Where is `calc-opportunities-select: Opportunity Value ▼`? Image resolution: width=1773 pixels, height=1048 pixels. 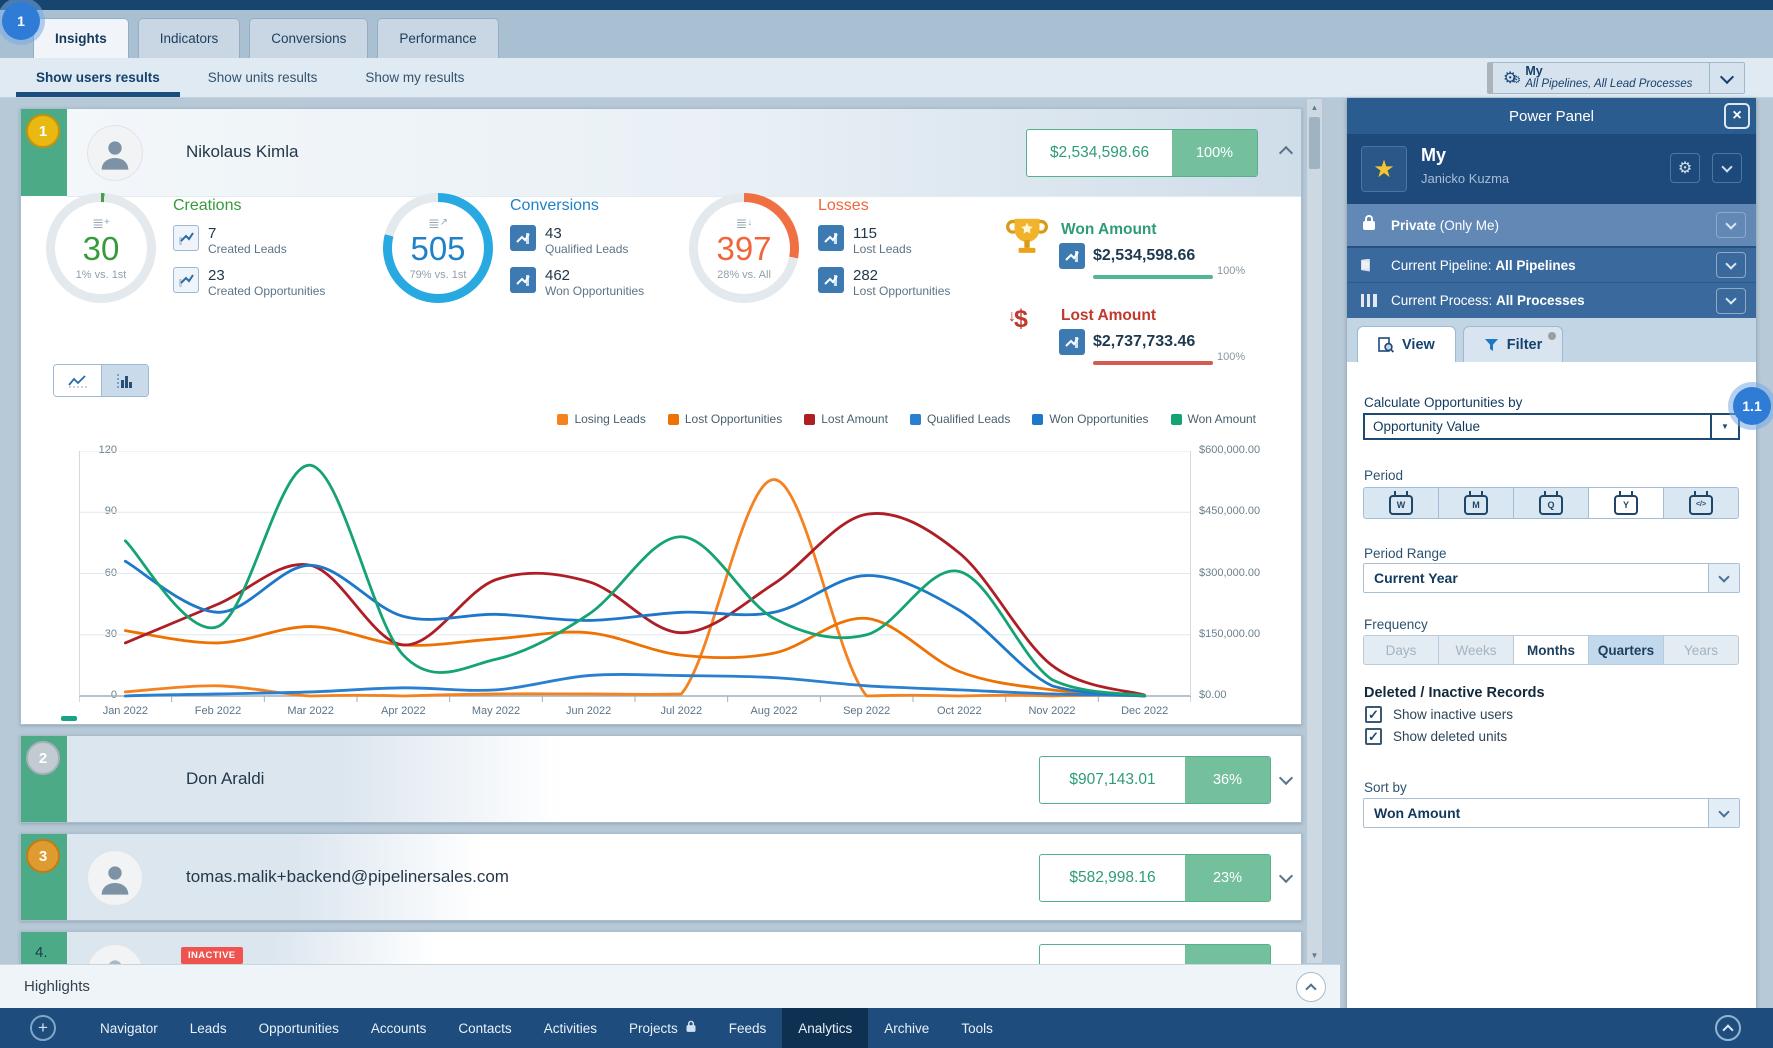
calc-opportunities-select: Opportunity Value ▼ is located at coordinates (1551, 426).